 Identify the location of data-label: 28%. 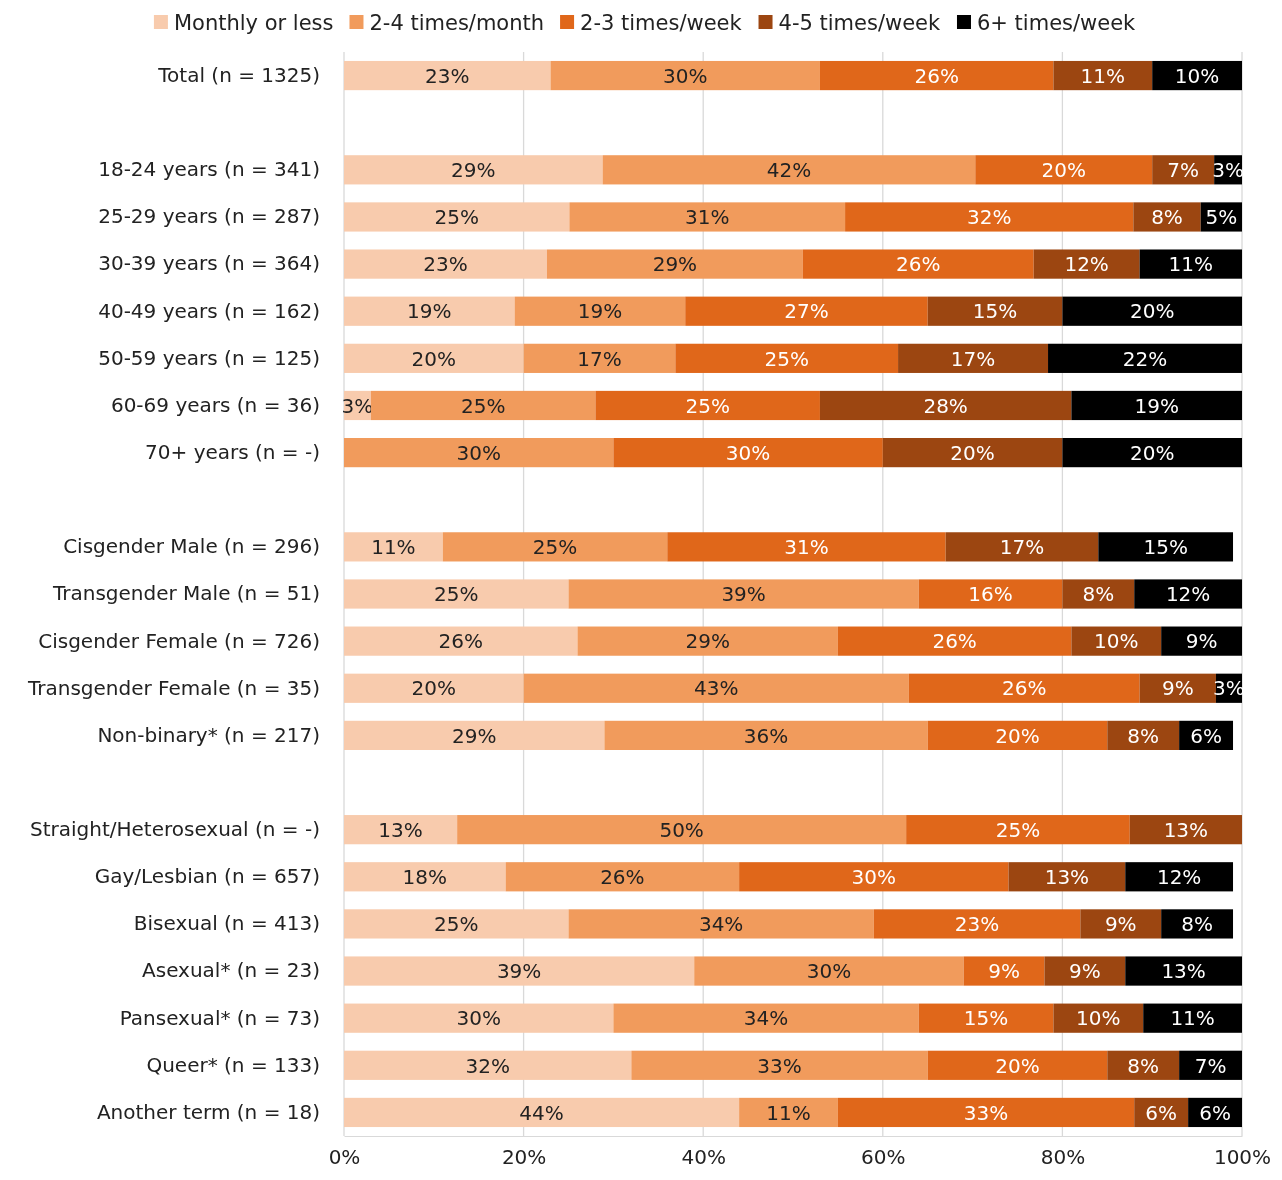
(945, 405).